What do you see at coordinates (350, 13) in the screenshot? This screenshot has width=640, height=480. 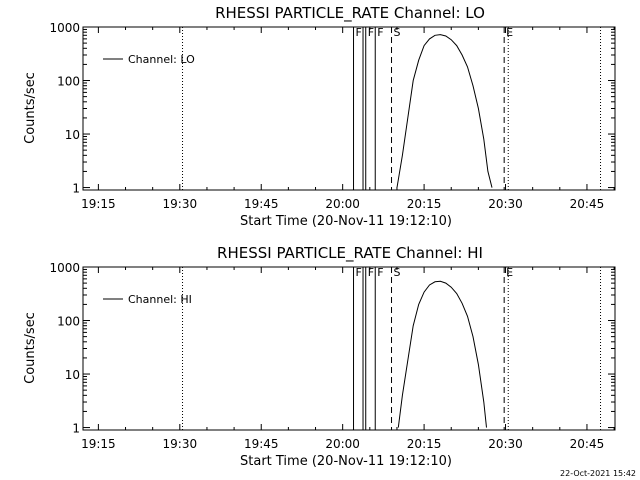 I see `chart-title: RHESSI PARTICLE_RATE Channel: LO` at bounding box center [350, 13].